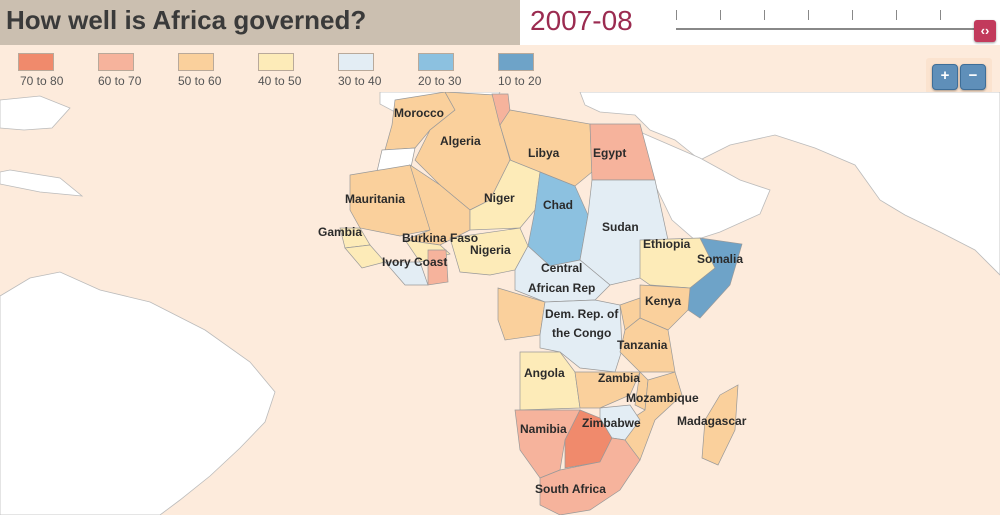 This screenshot has height=515, width=1000. Describe the element at coordinates (419, 113) in the screenshot. I see `label-morocco: Morocco` at that location.